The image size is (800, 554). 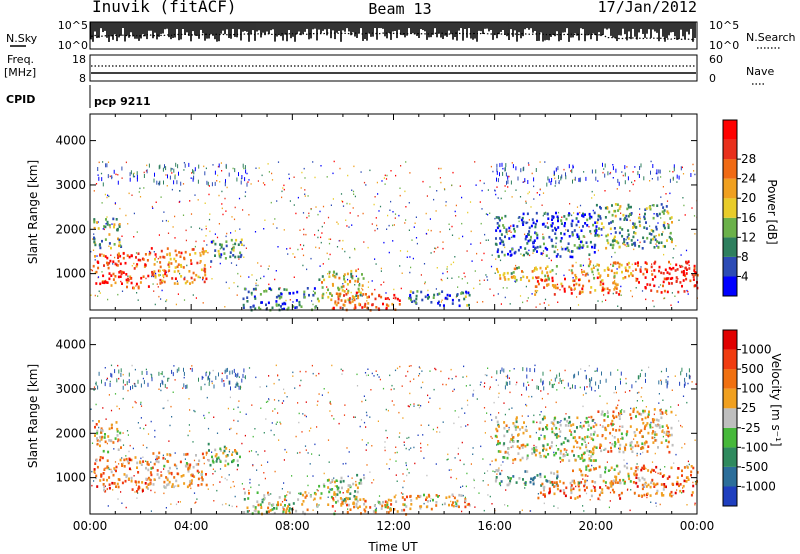 What do you see at coordinates (697, 526) in the screenshot?
I see `x-tick-label: 00:00` at bounding box center [697, 526].